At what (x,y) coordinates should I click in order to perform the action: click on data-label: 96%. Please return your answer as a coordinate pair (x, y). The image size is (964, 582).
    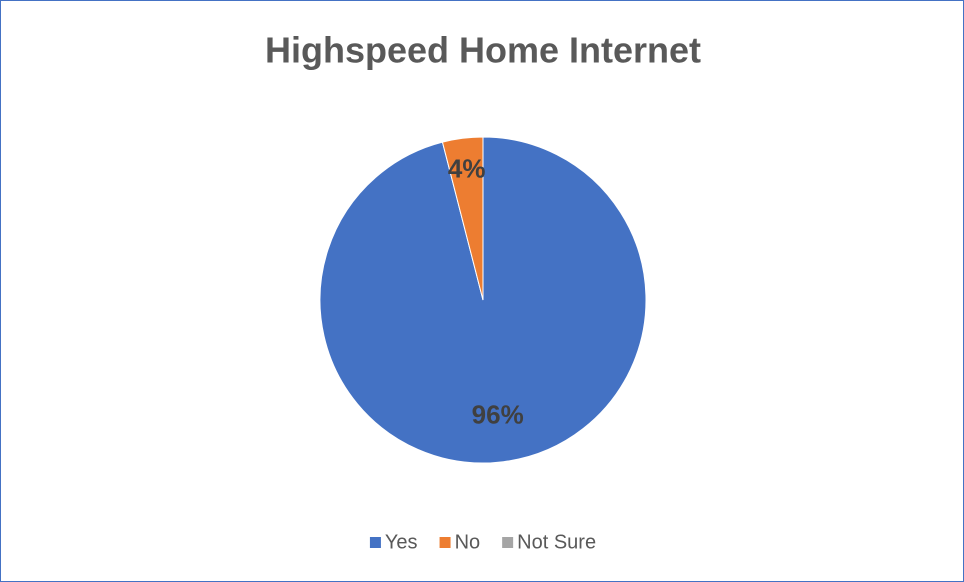
    Looking at the image, I should click on (498, 414).